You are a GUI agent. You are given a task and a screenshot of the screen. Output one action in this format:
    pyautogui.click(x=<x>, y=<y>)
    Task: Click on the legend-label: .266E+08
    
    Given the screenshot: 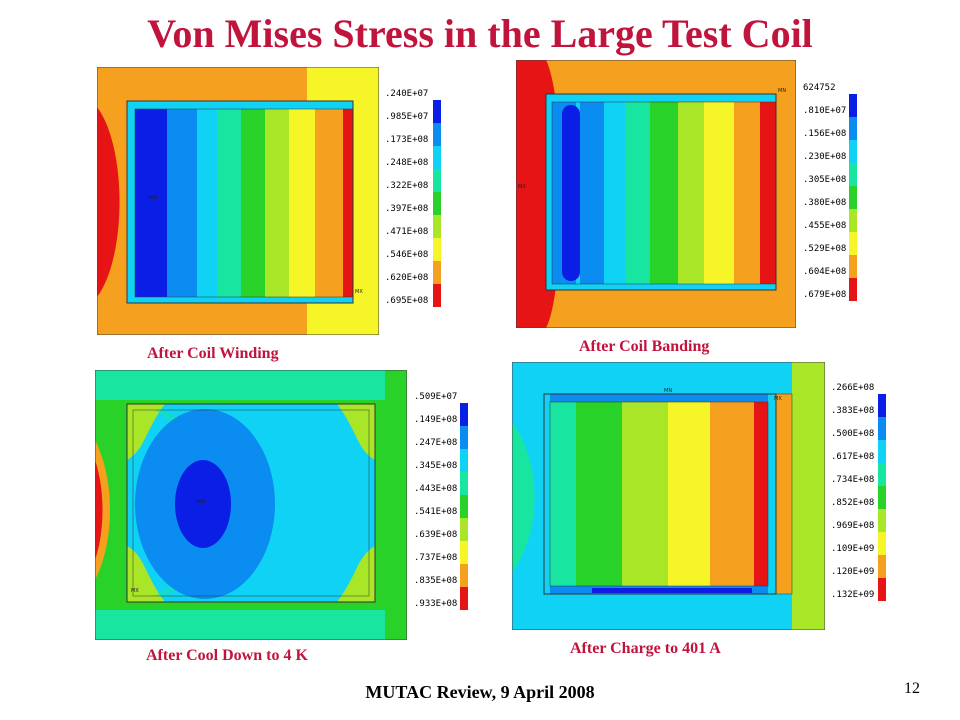 What is the action you would take?
    pyautogui.click(x=853, y=388)
    